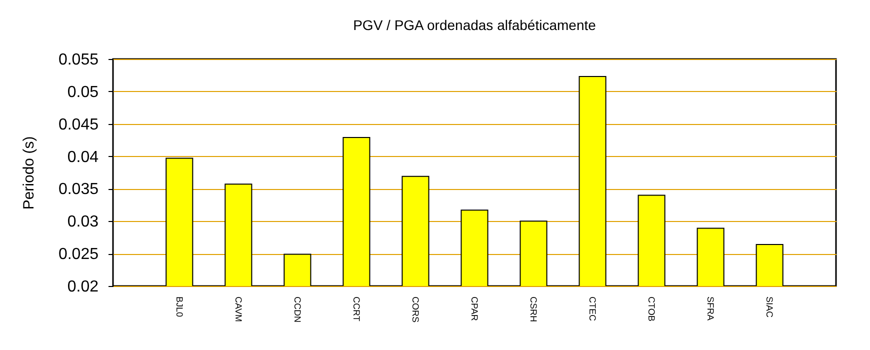  What do you see at coordinates (415, 309) in the screenshot?
I see `x-tick-label: CORS` at bounding box center [415, 309].